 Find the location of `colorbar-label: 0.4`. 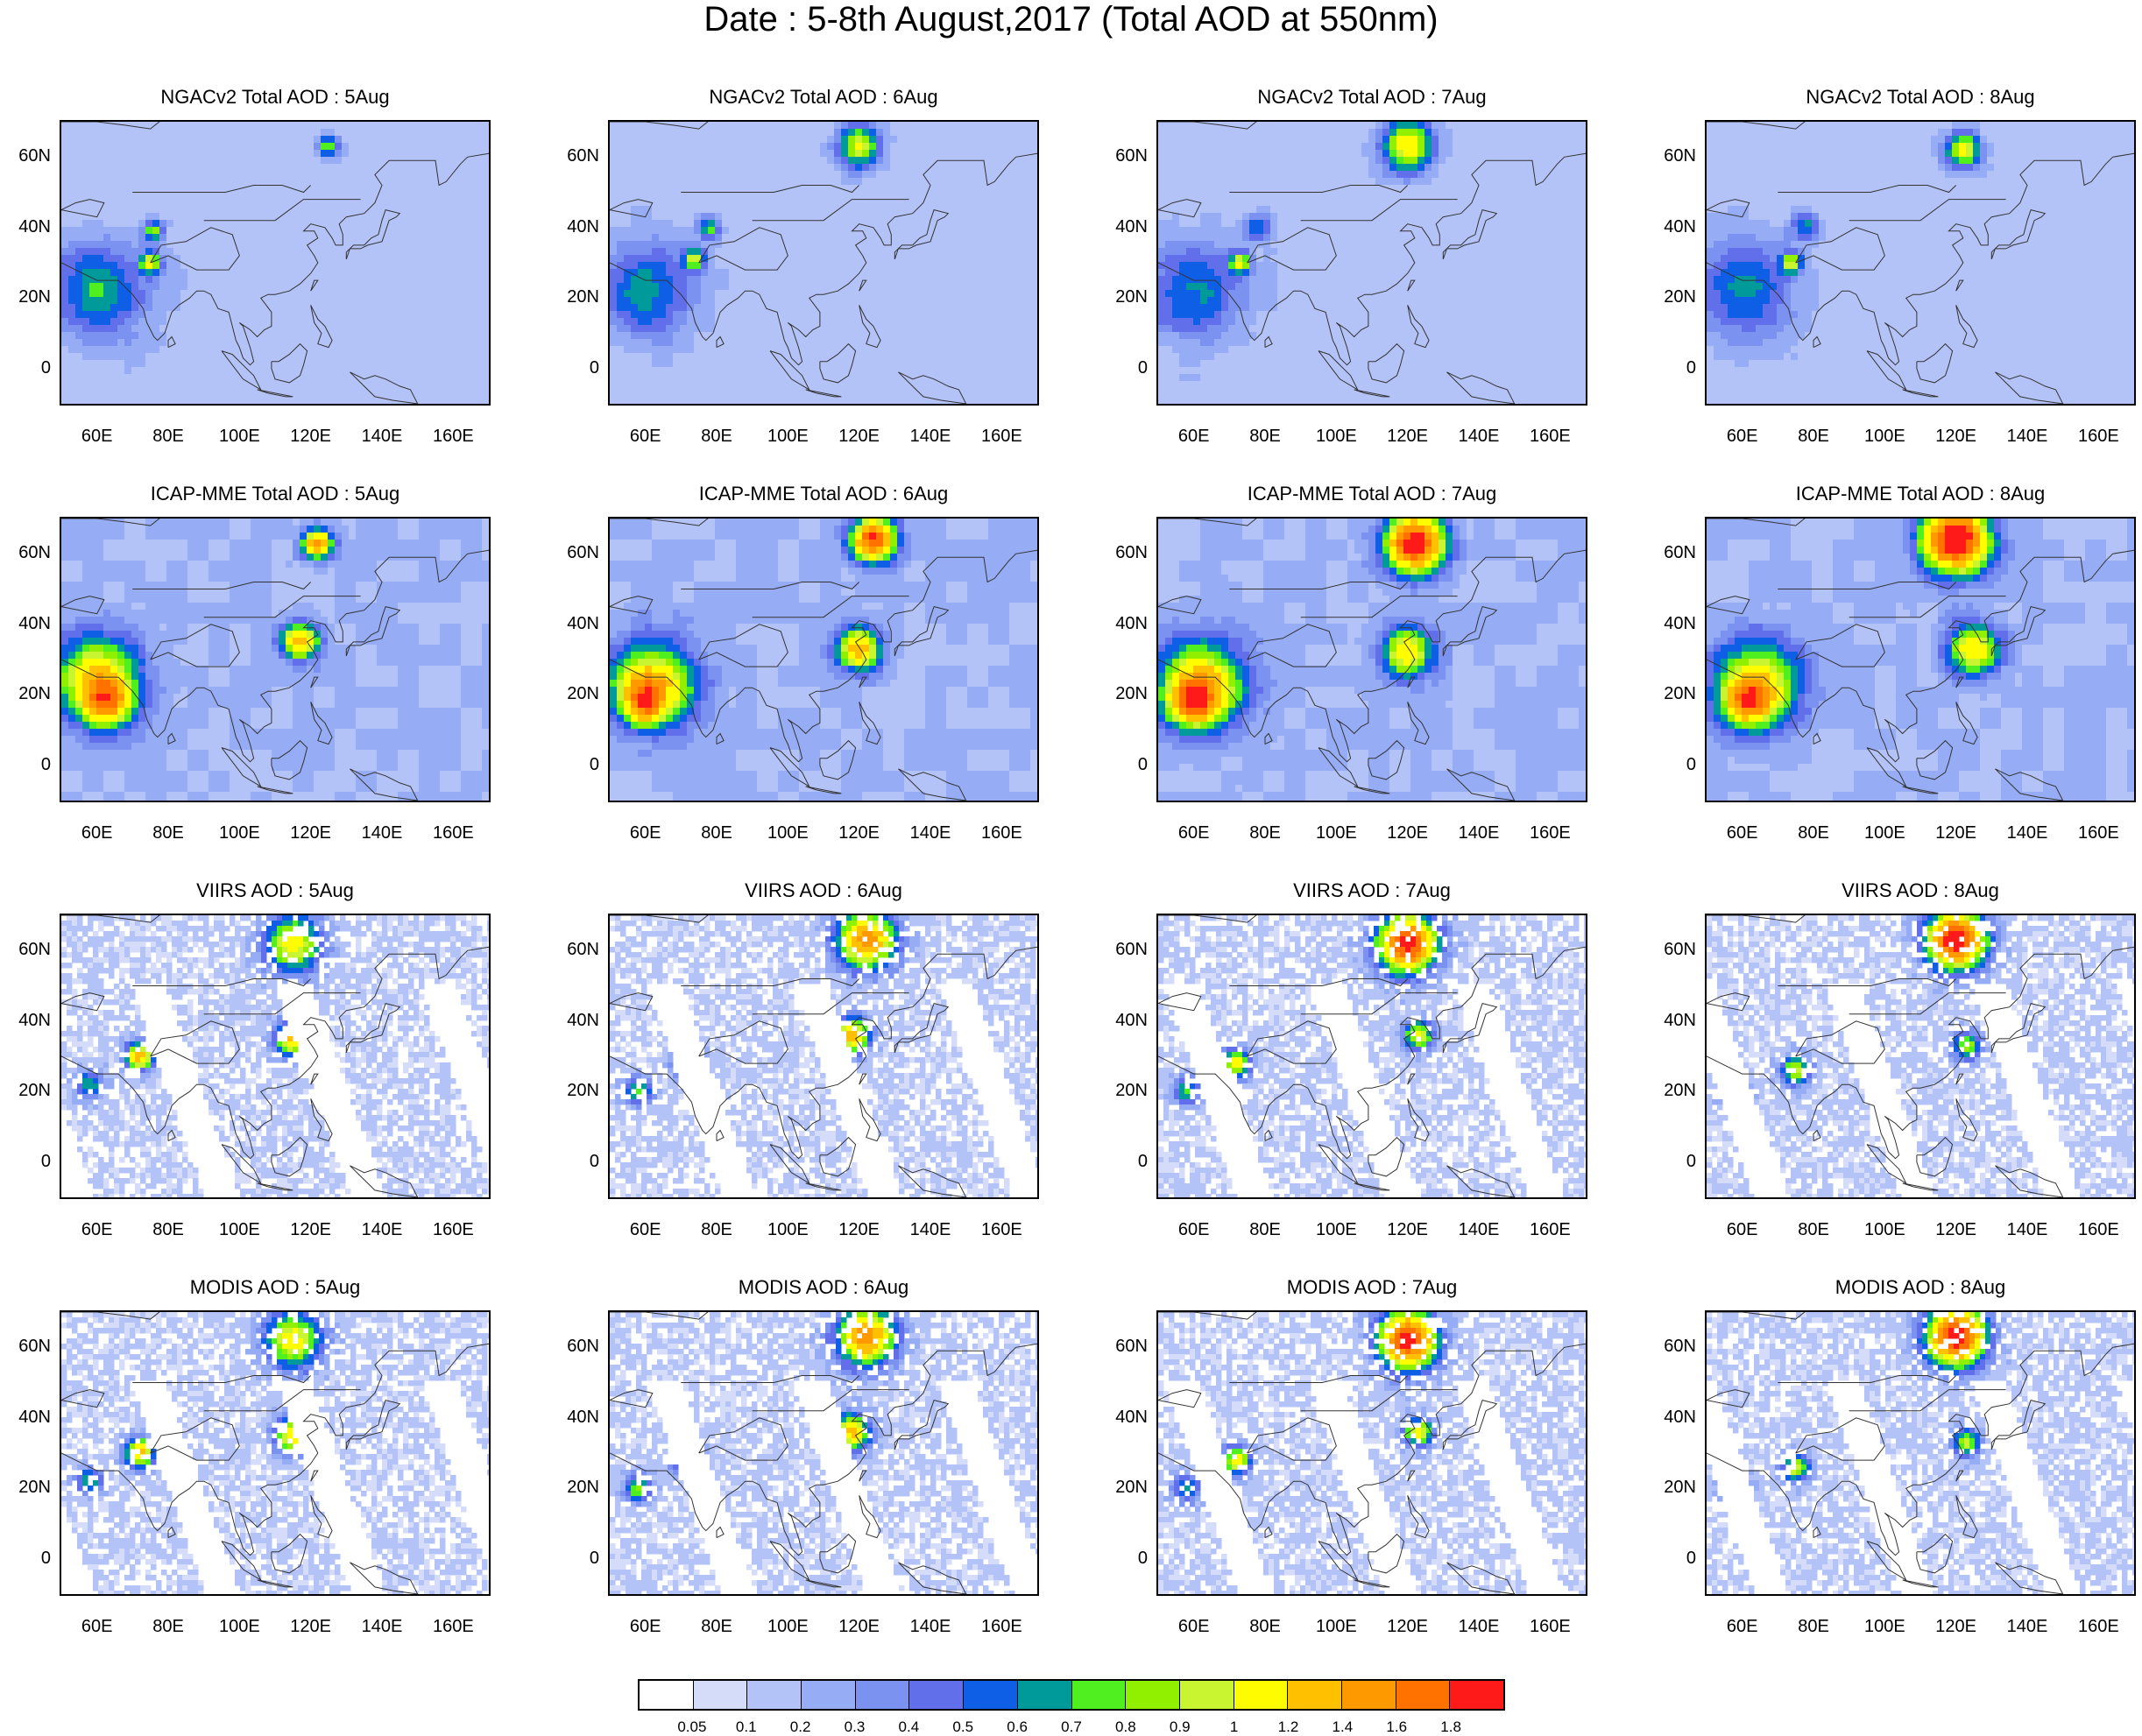

colorbar-label: 0.4 is located at coordinates (909, 1727).